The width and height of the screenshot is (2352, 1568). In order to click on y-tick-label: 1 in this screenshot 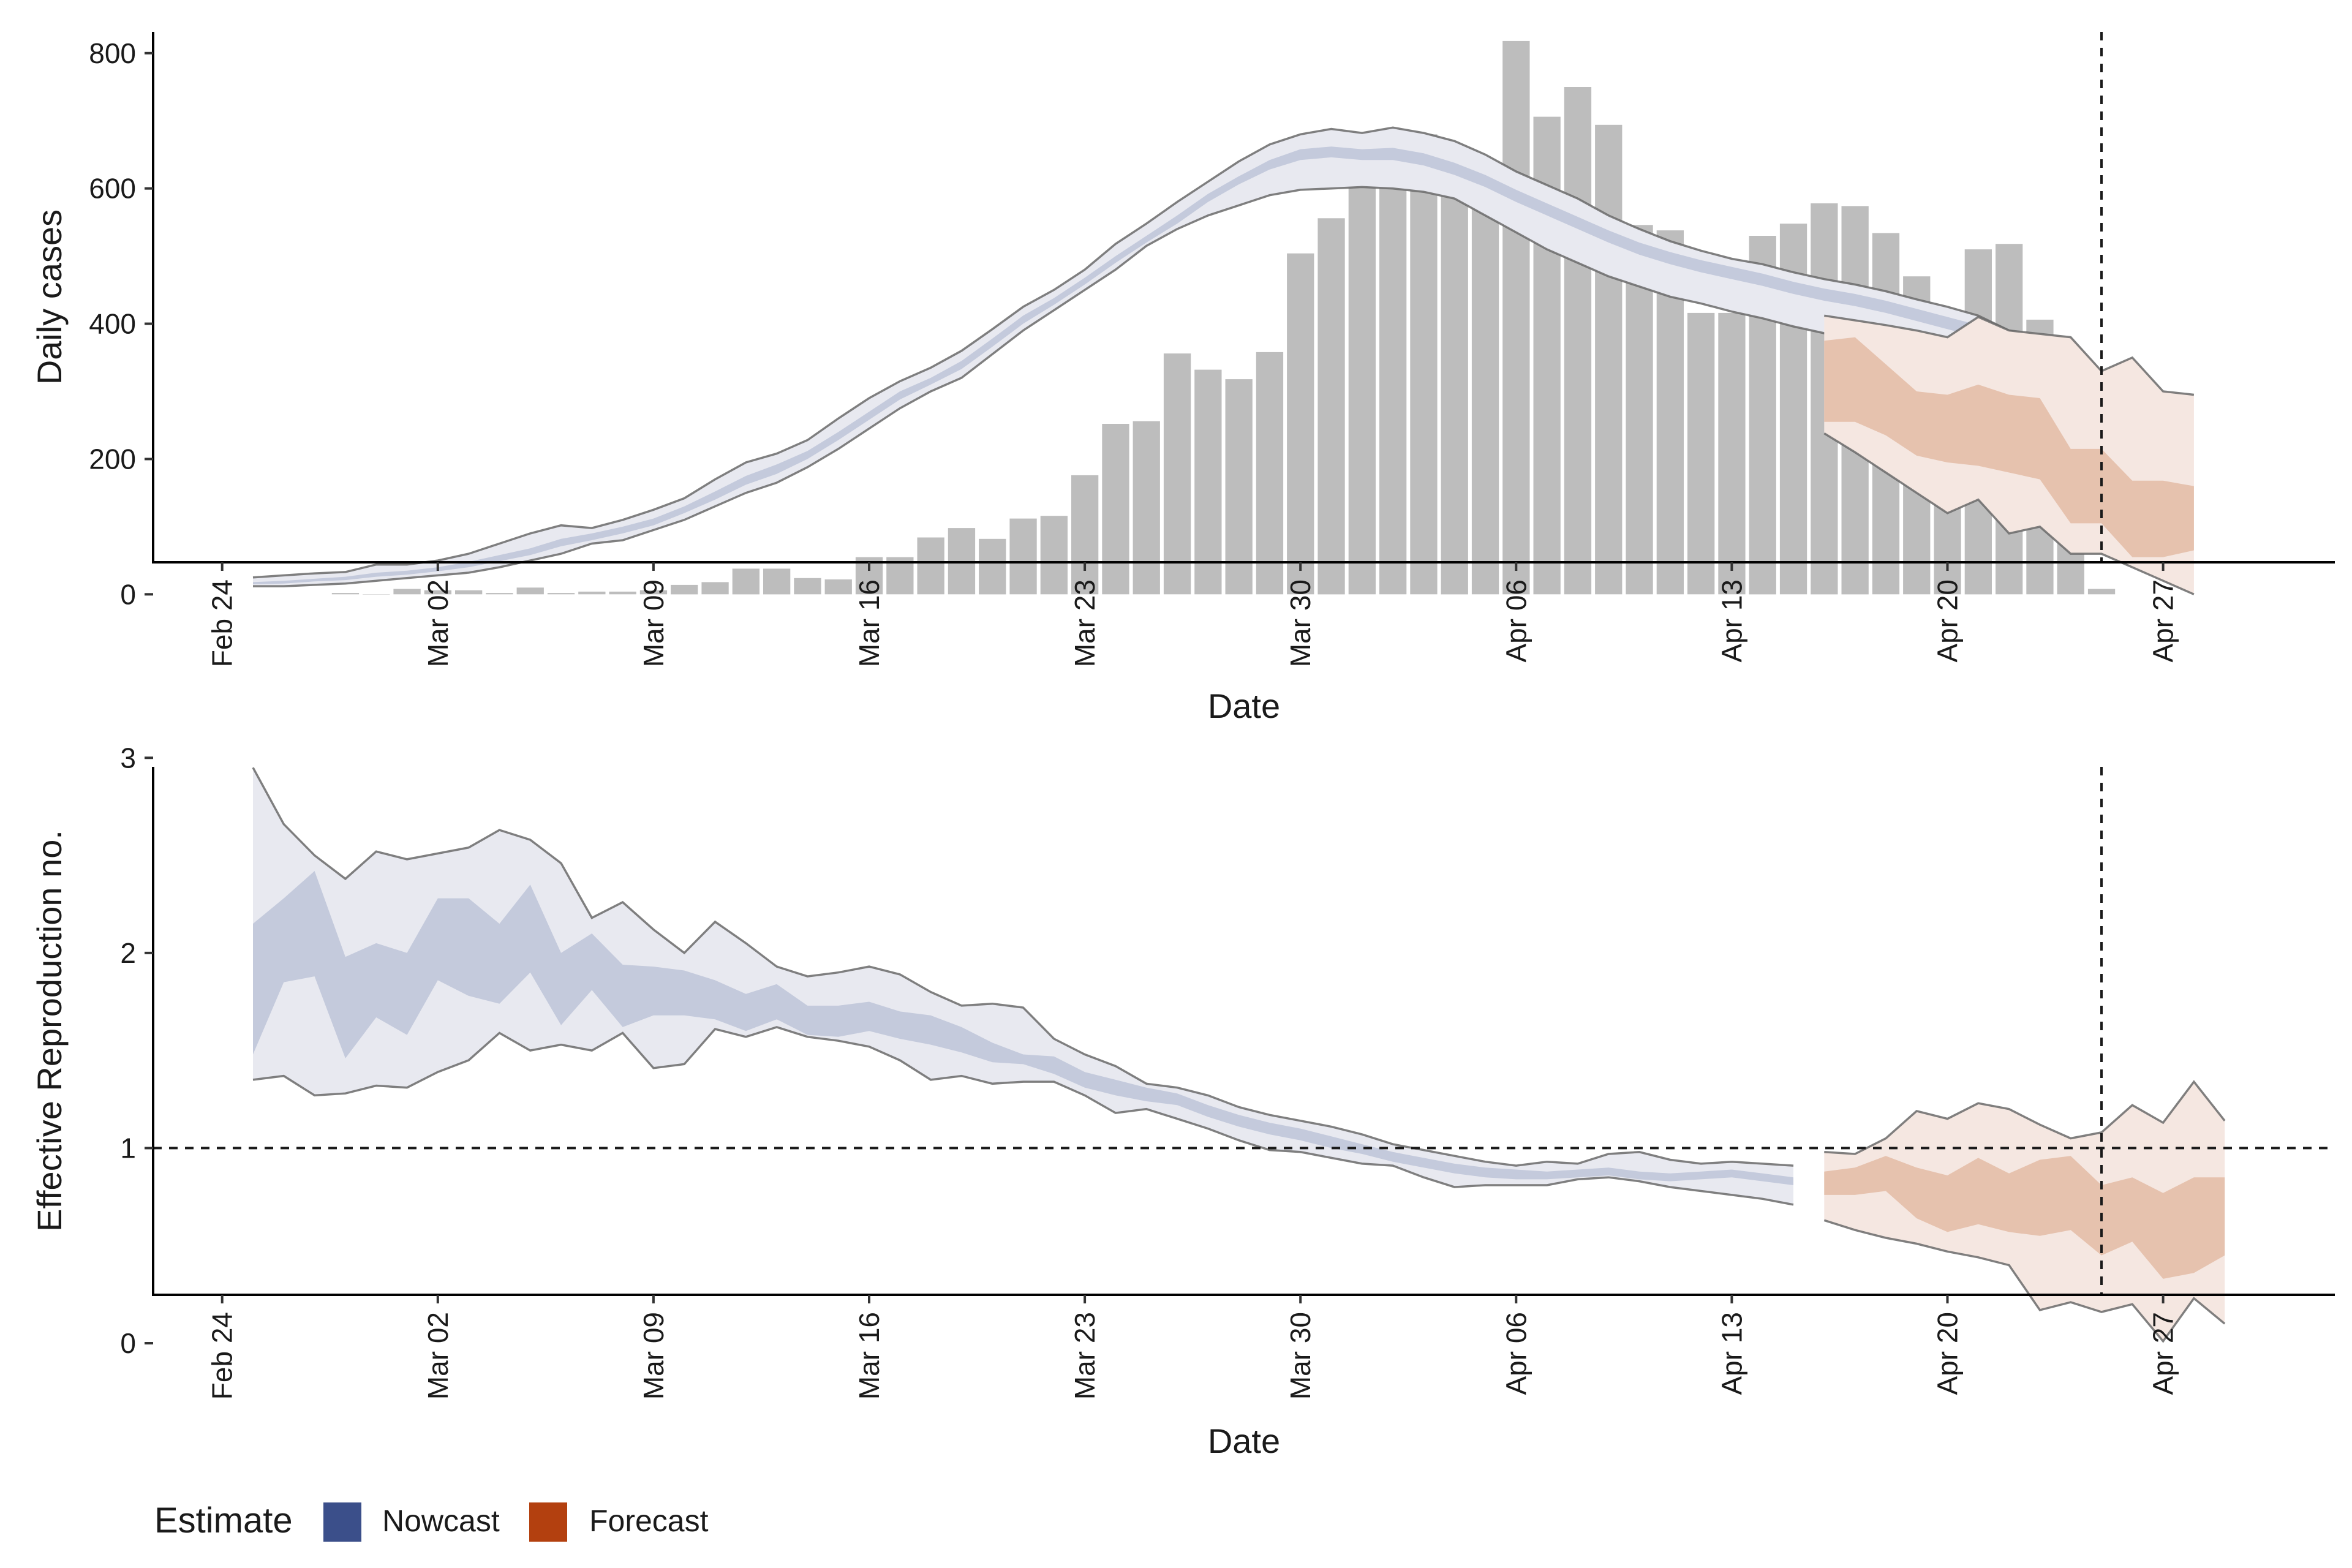, I will do `click(128, 1148)`.